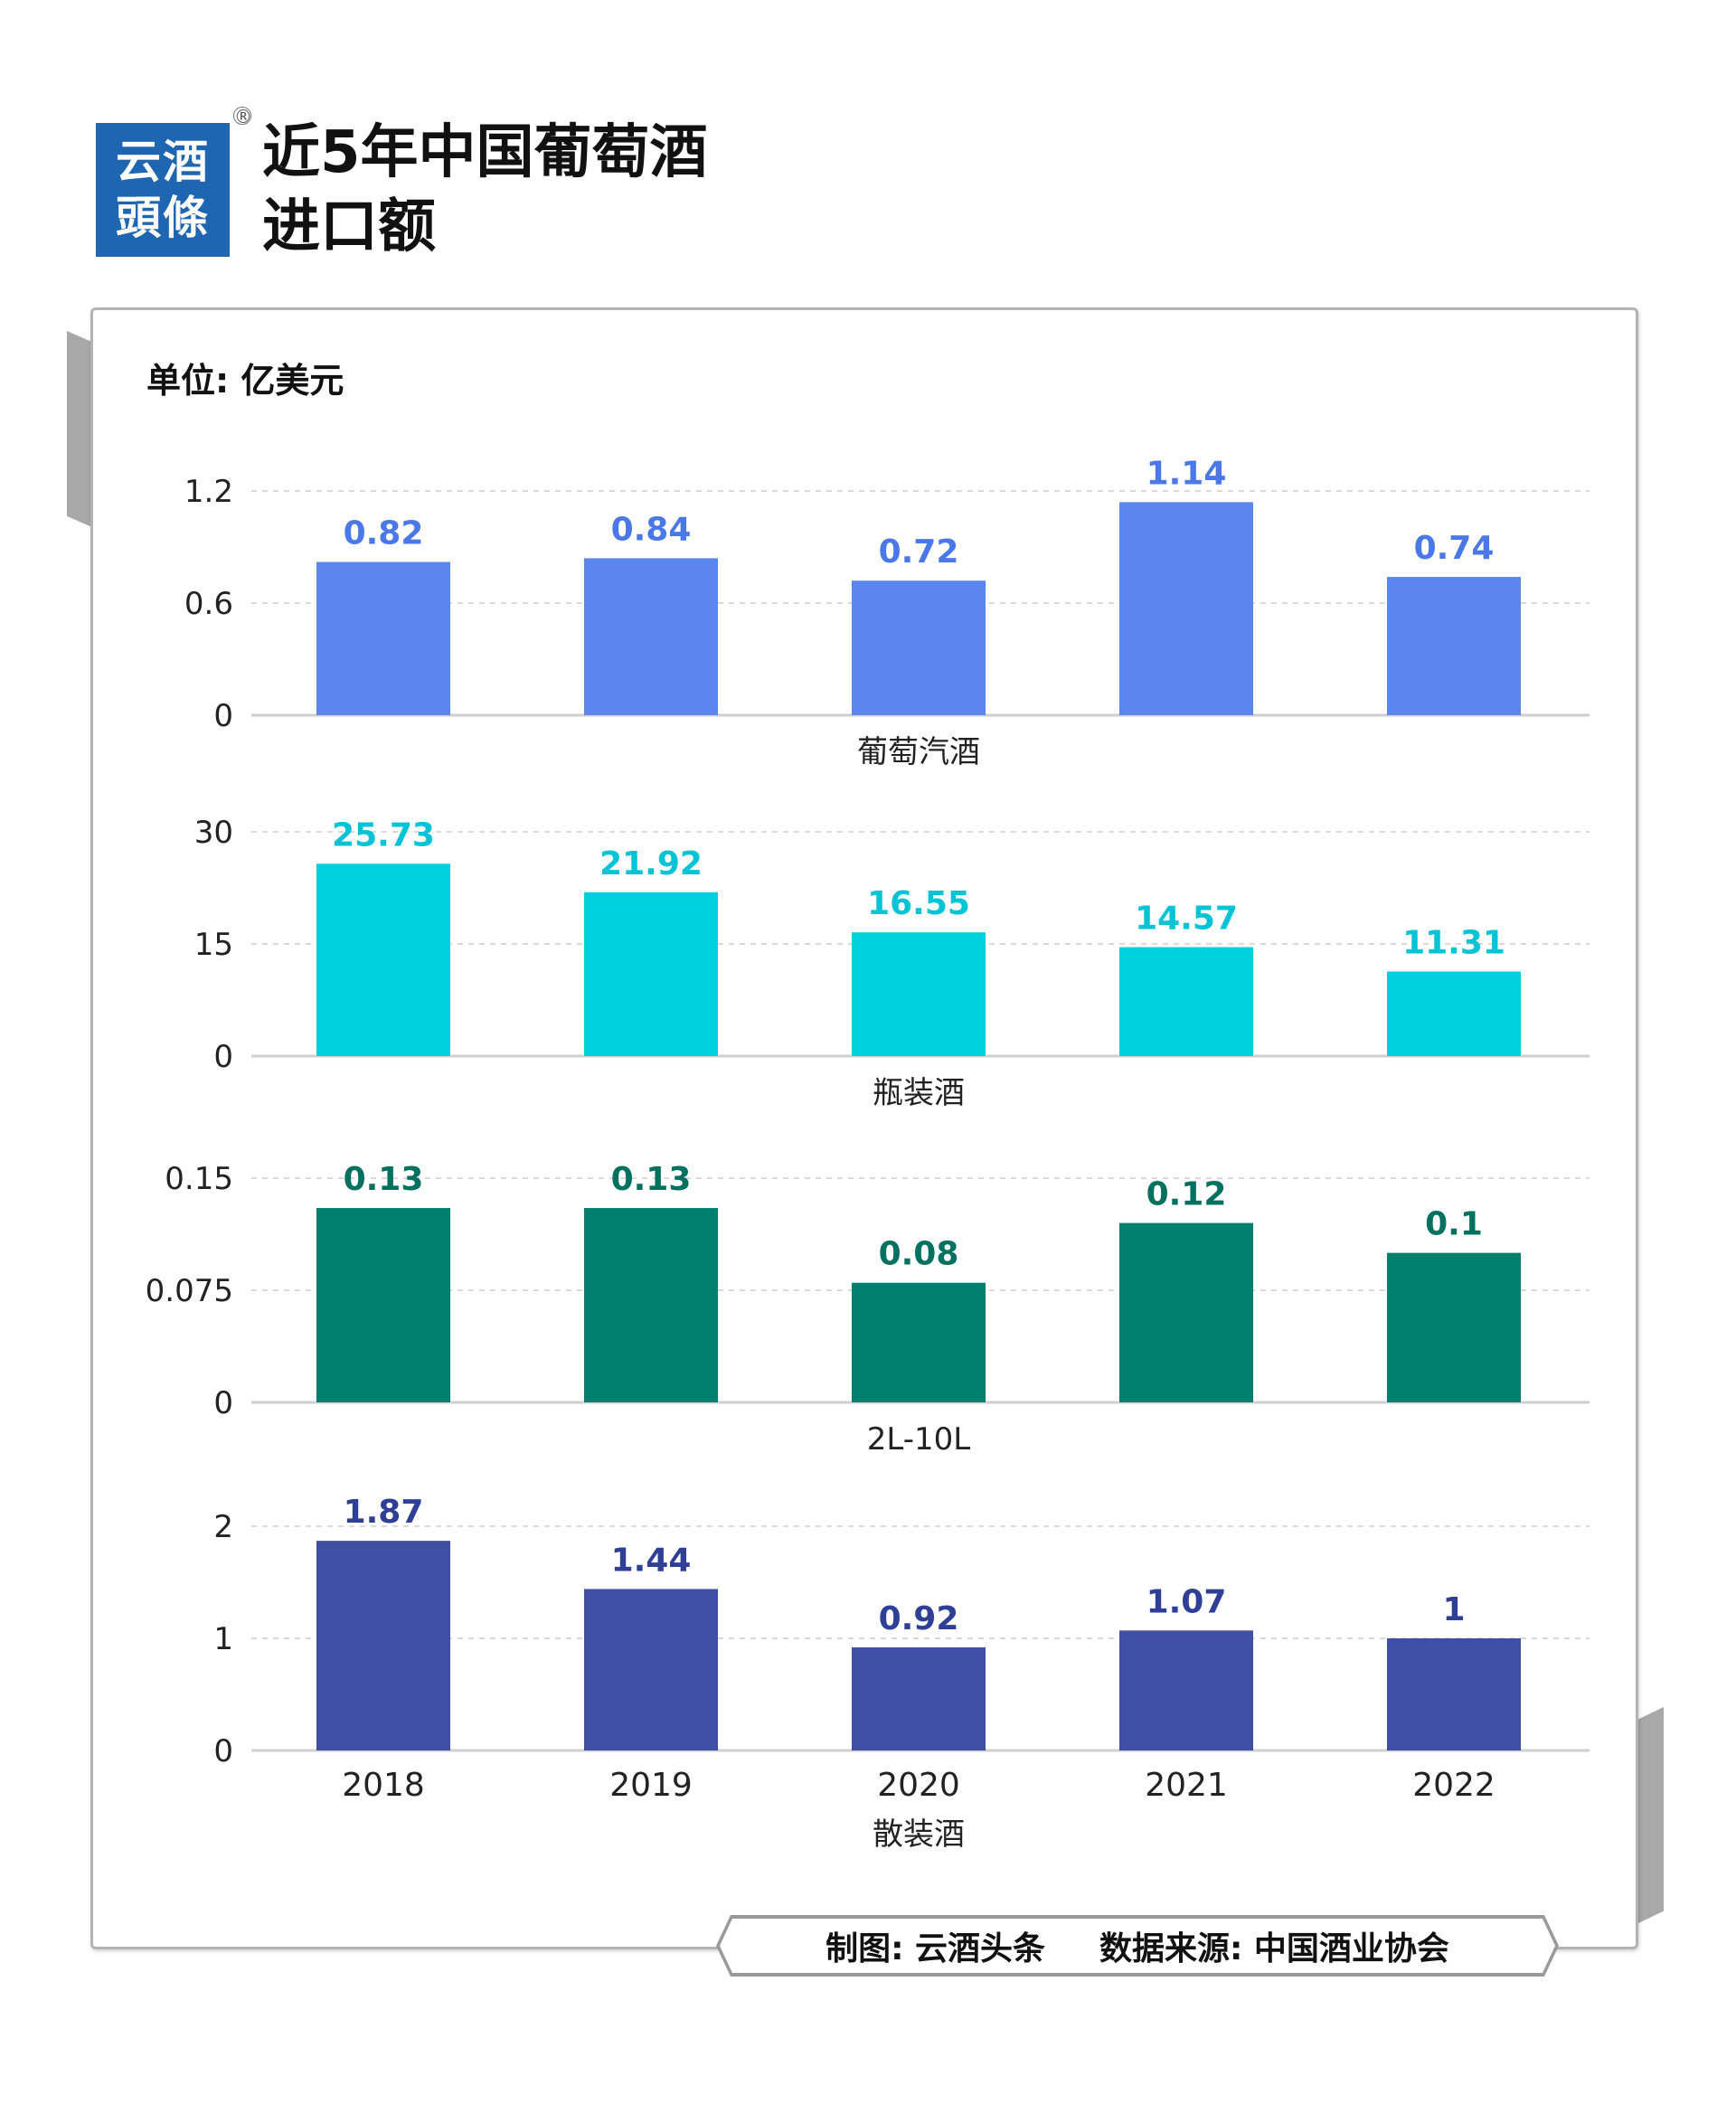 The image size is (1736, 2104). I want to click on data-label: 0.1, so click(1454, 1224).